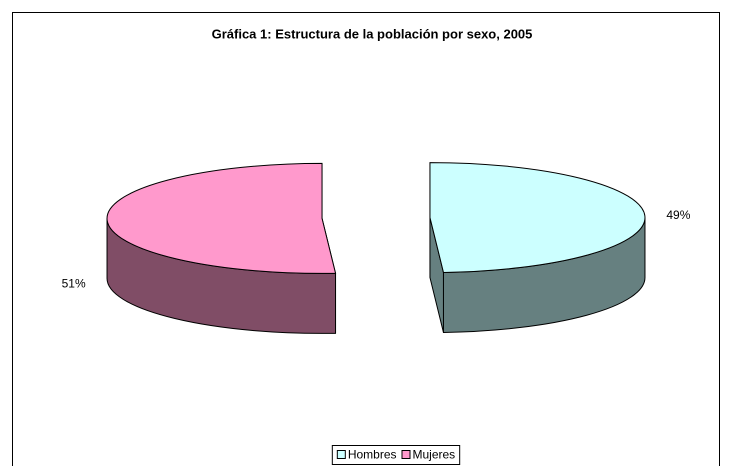 Image resolution: width=732 pixels, height=466 pixels. What do you see at coordinates (678, 215) in the screenshot?
I see `data-label: 49%` at bounding box center [678, 215].